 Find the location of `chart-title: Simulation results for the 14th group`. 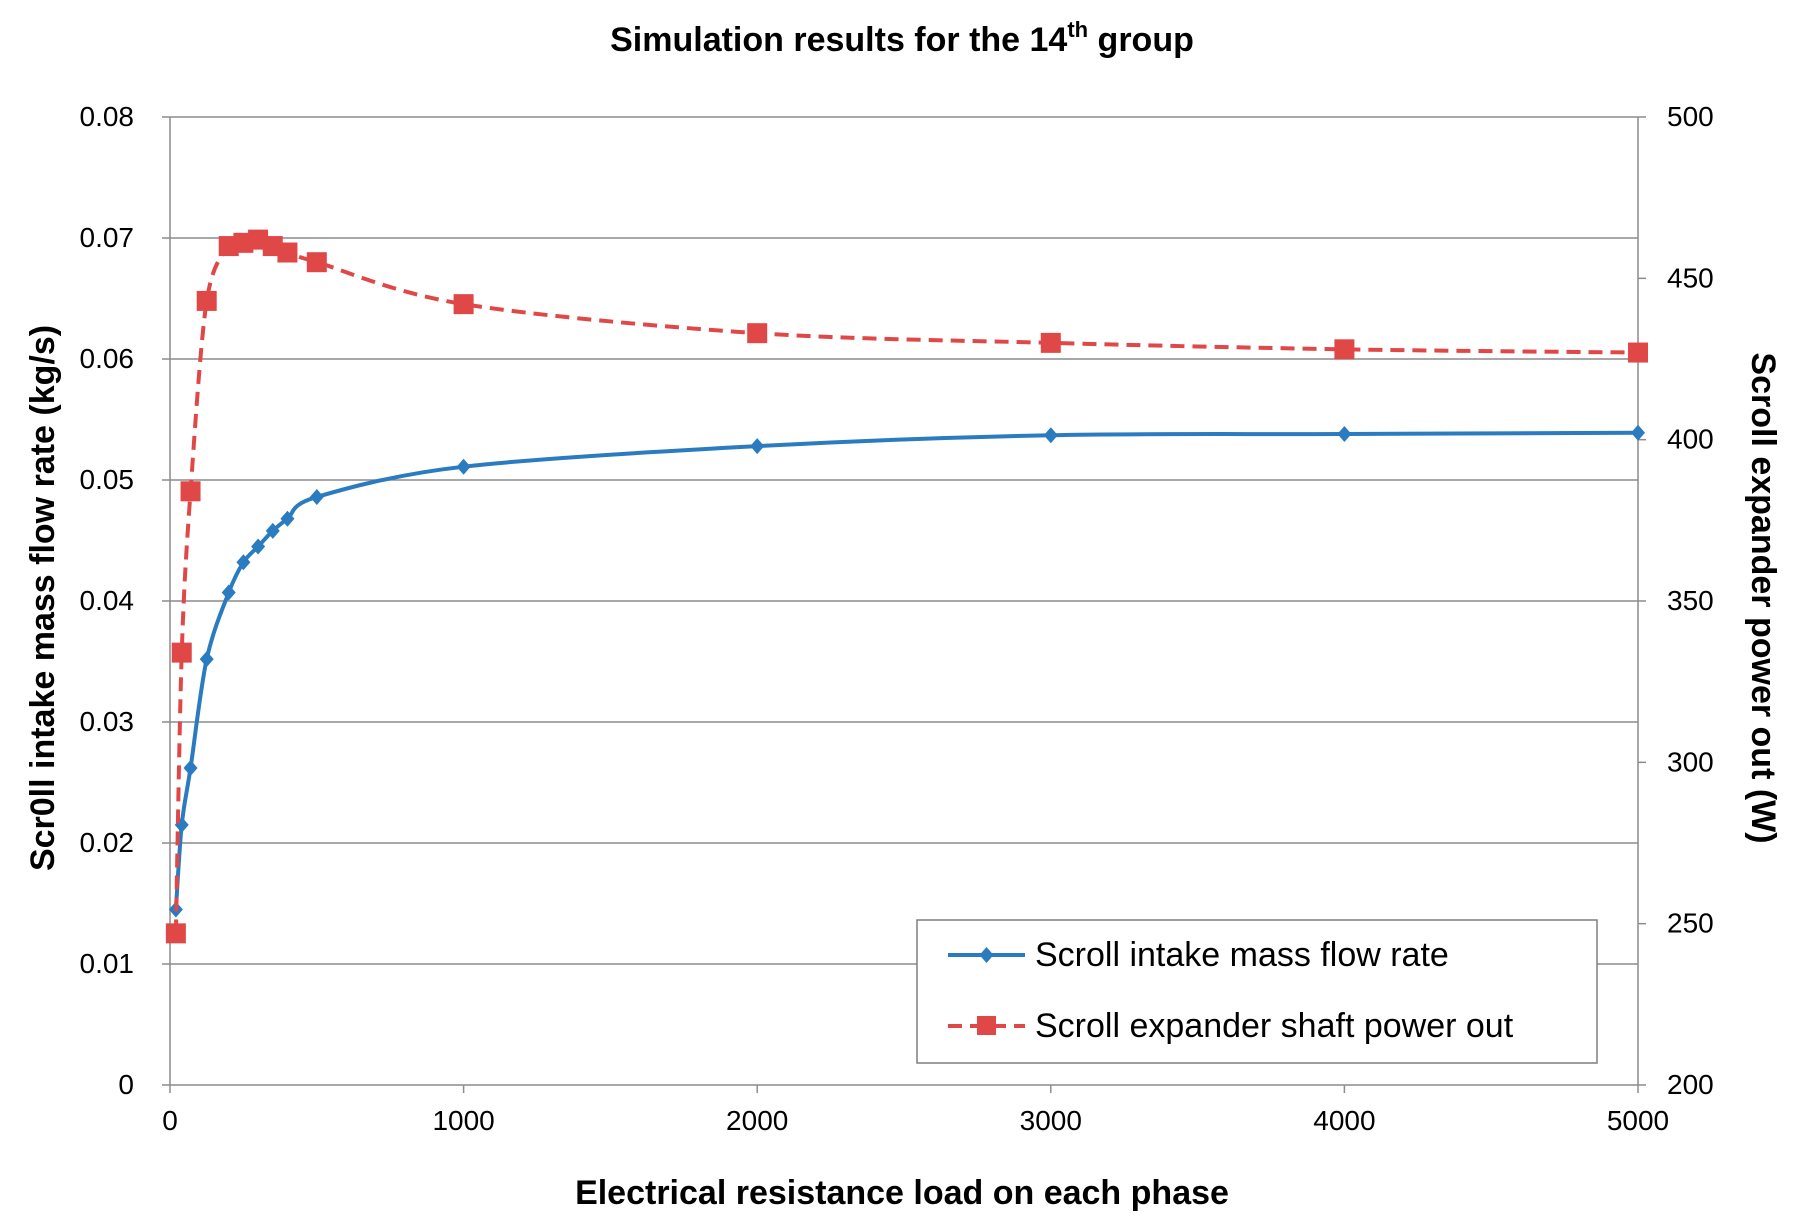

chart-title: Simulation results for the 14th group is located at coordinates (902, 38).